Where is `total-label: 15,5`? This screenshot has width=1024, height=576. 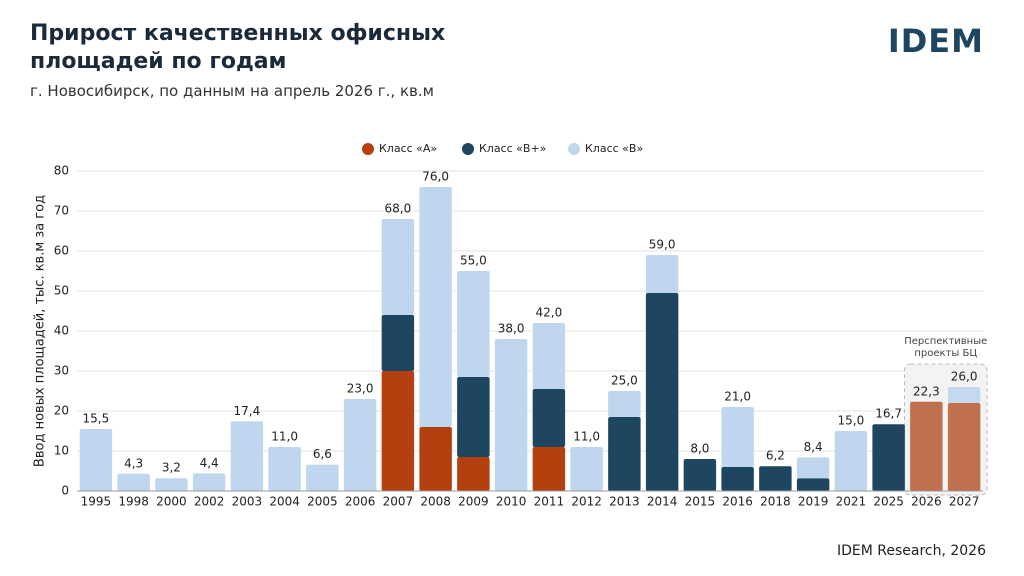
total-label: 15,5 is located at coordinates (96, 419).